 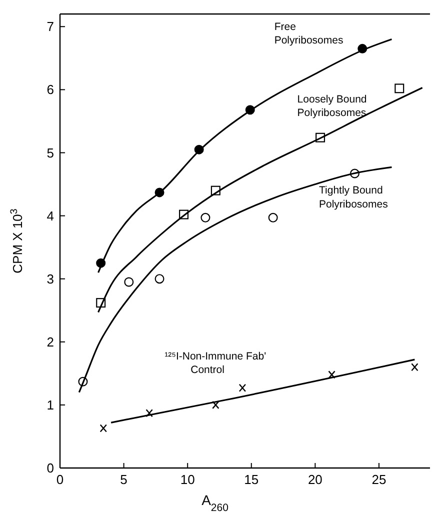 I want to click on x-tick-label: 25, so click(x=379, y=479).